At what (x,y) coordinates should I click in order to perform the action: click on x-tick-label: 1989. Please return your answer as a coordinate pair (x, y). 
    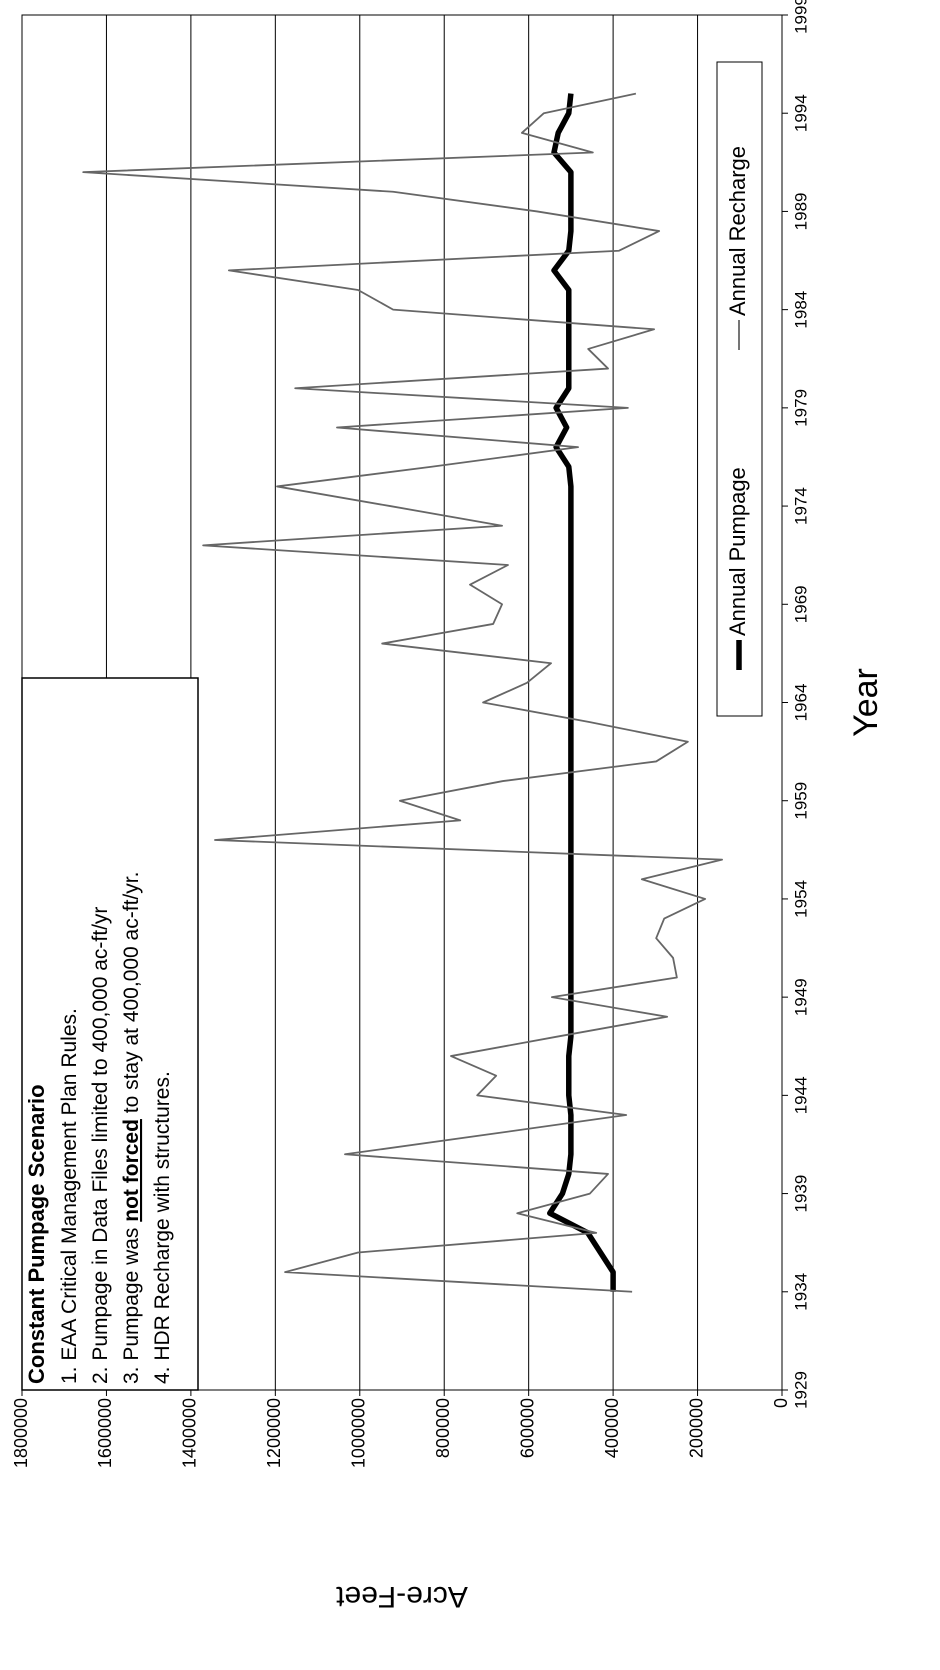
    Looking at the image, I should click on (800, 212).